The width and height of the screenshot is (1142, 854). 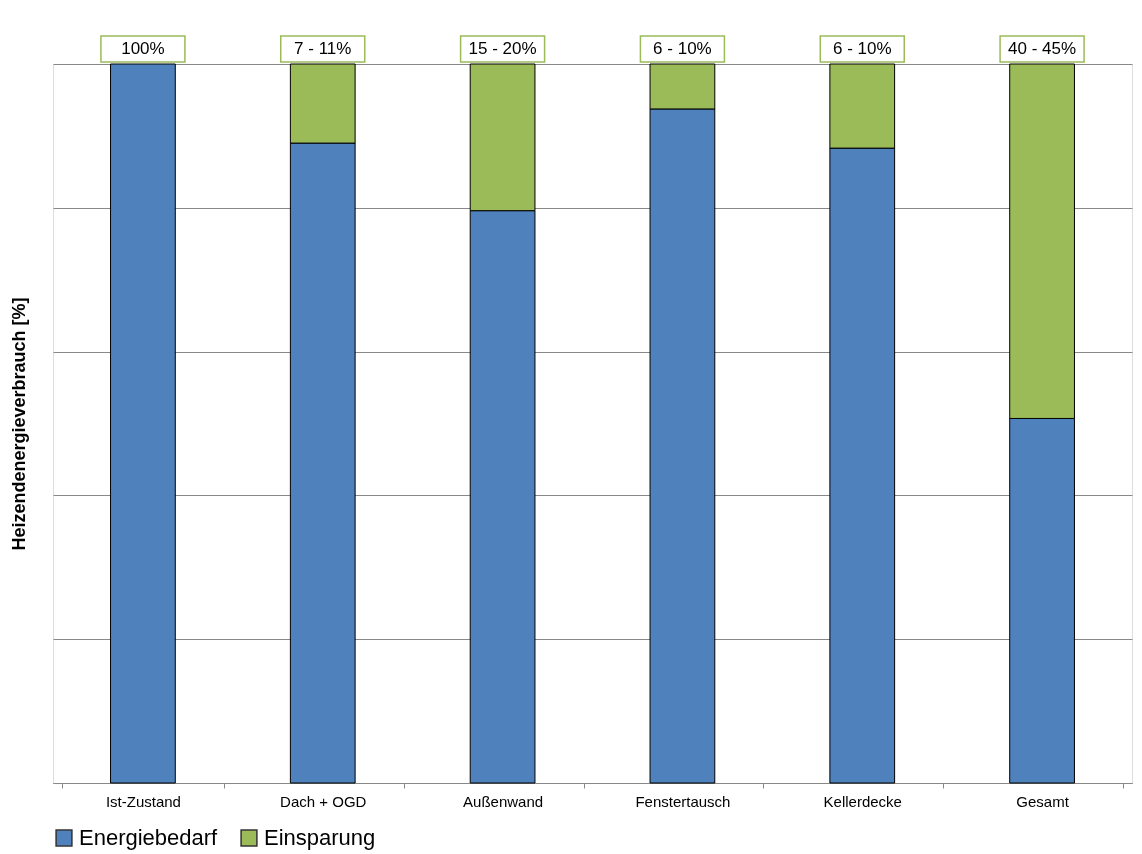 What do you see at coordinates (1043, 801) in the screenshot?
I see `x-tick-label: Gesamt` at bounding box center [1043, 801].